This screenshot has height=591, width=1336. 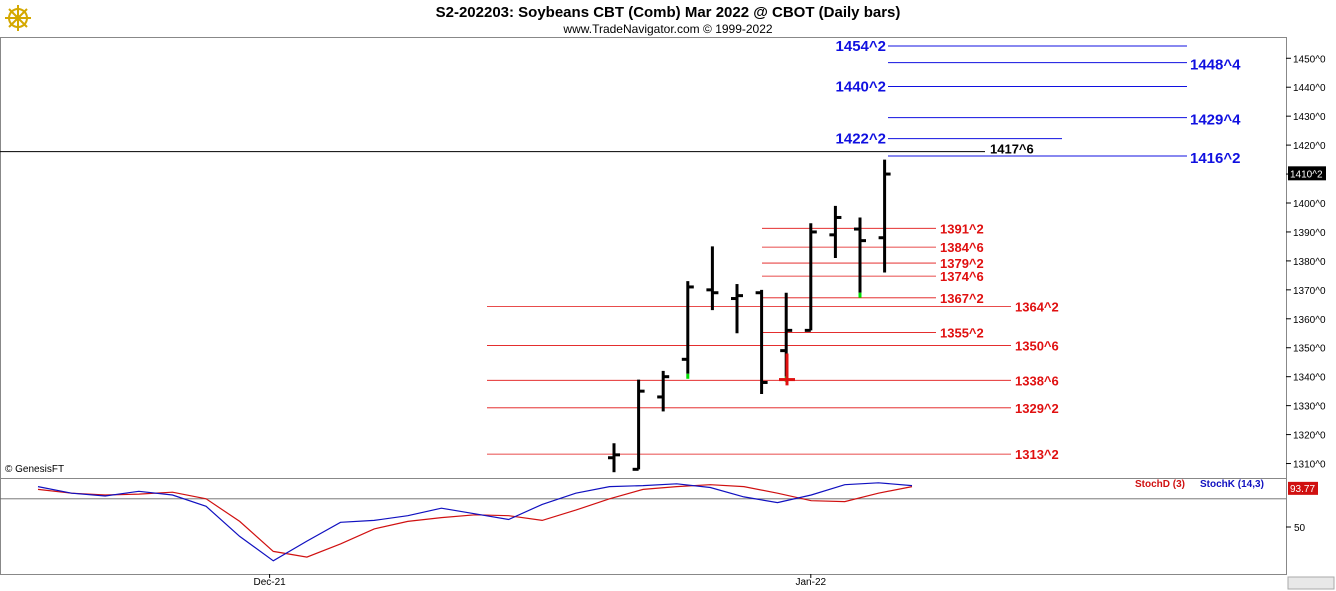 I want to click on price-tick-label: 1420^0, so click(x=1309, y=146).